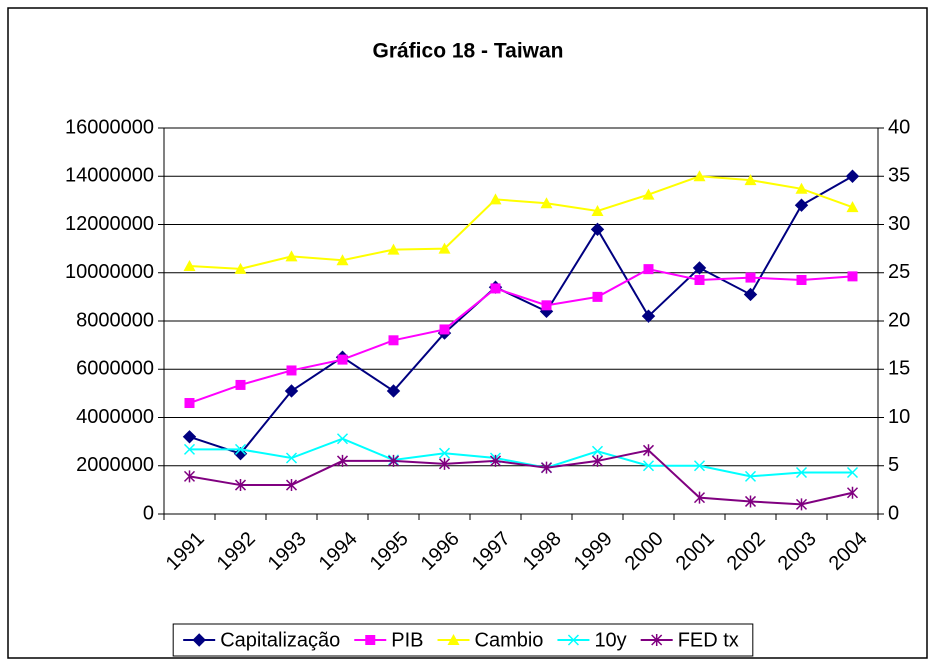 Image resolution: width=936 pixels, height=665 pixels. Describe the element at coordinates (899, 272) in the screenshot. I see `y2-tick-label: 25` at that location.